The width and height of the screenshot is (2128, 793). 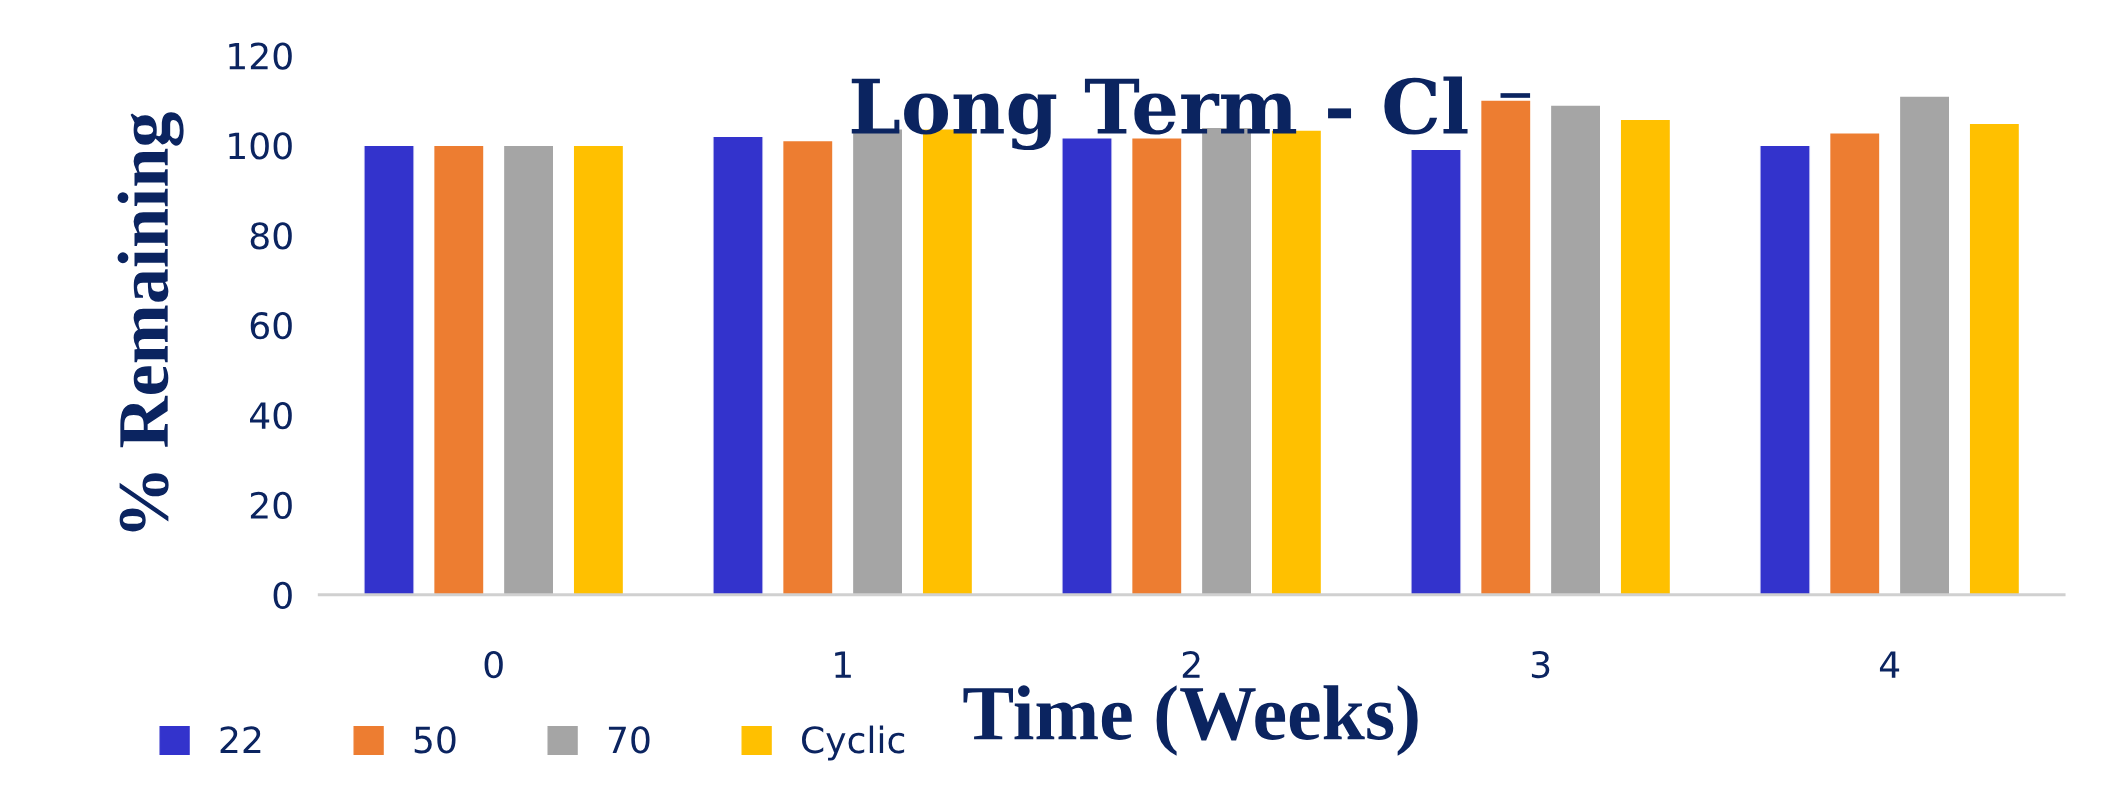 What do you see at coordinates (1190, 720) in the screenshot?
I see `x-axis-title: Time (Weeks)` at bounding box center [1190, 720].